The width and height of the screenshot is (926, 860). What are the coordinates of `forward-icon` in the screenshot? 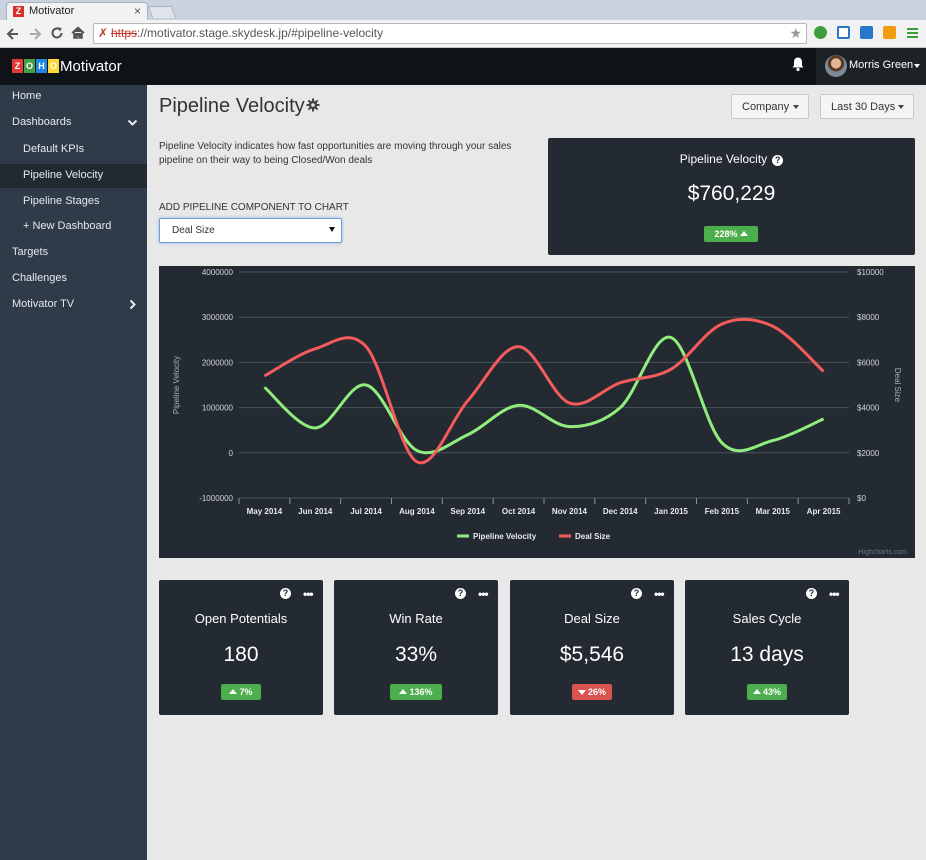 It's located at (35, 34).